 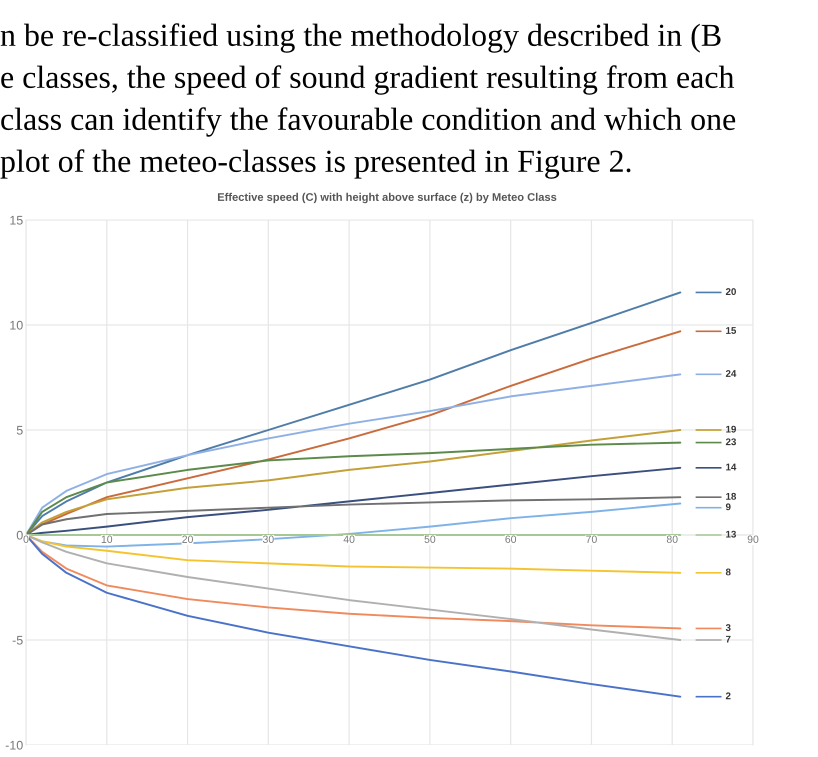 What do you see at coordinates (731, 373) in the screenshot?
I see `legend-label: 24` at bounding box center [731, 373].